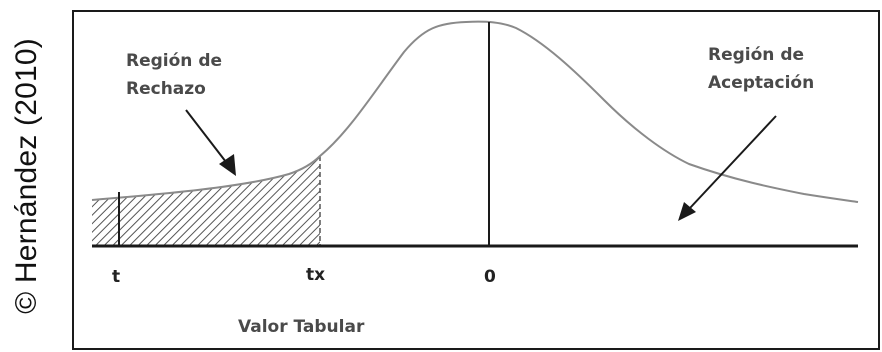 This screenshot has width=882, height=352. Describe the element at coordinates (490, 277) in the screenshot. I see `tick-label-zero: 0` at that location.